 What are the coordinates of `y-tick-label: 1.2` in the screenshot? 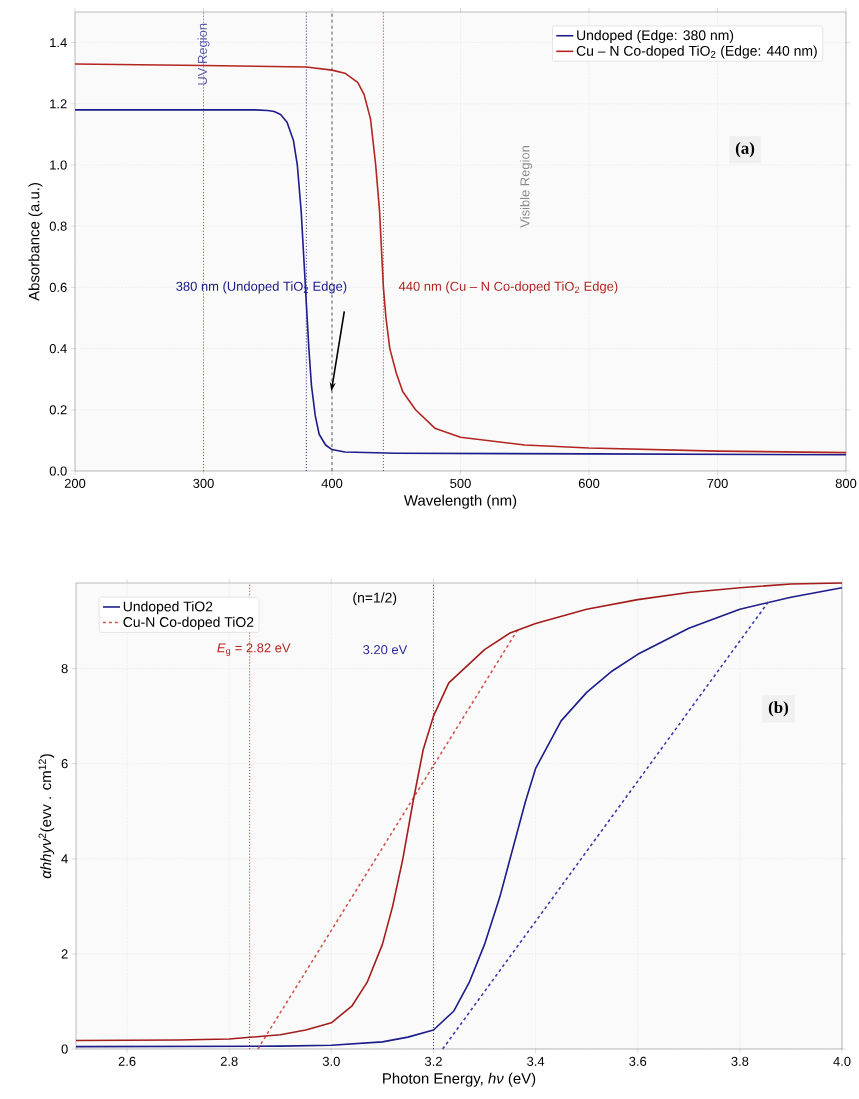 It's located at (58, 104).